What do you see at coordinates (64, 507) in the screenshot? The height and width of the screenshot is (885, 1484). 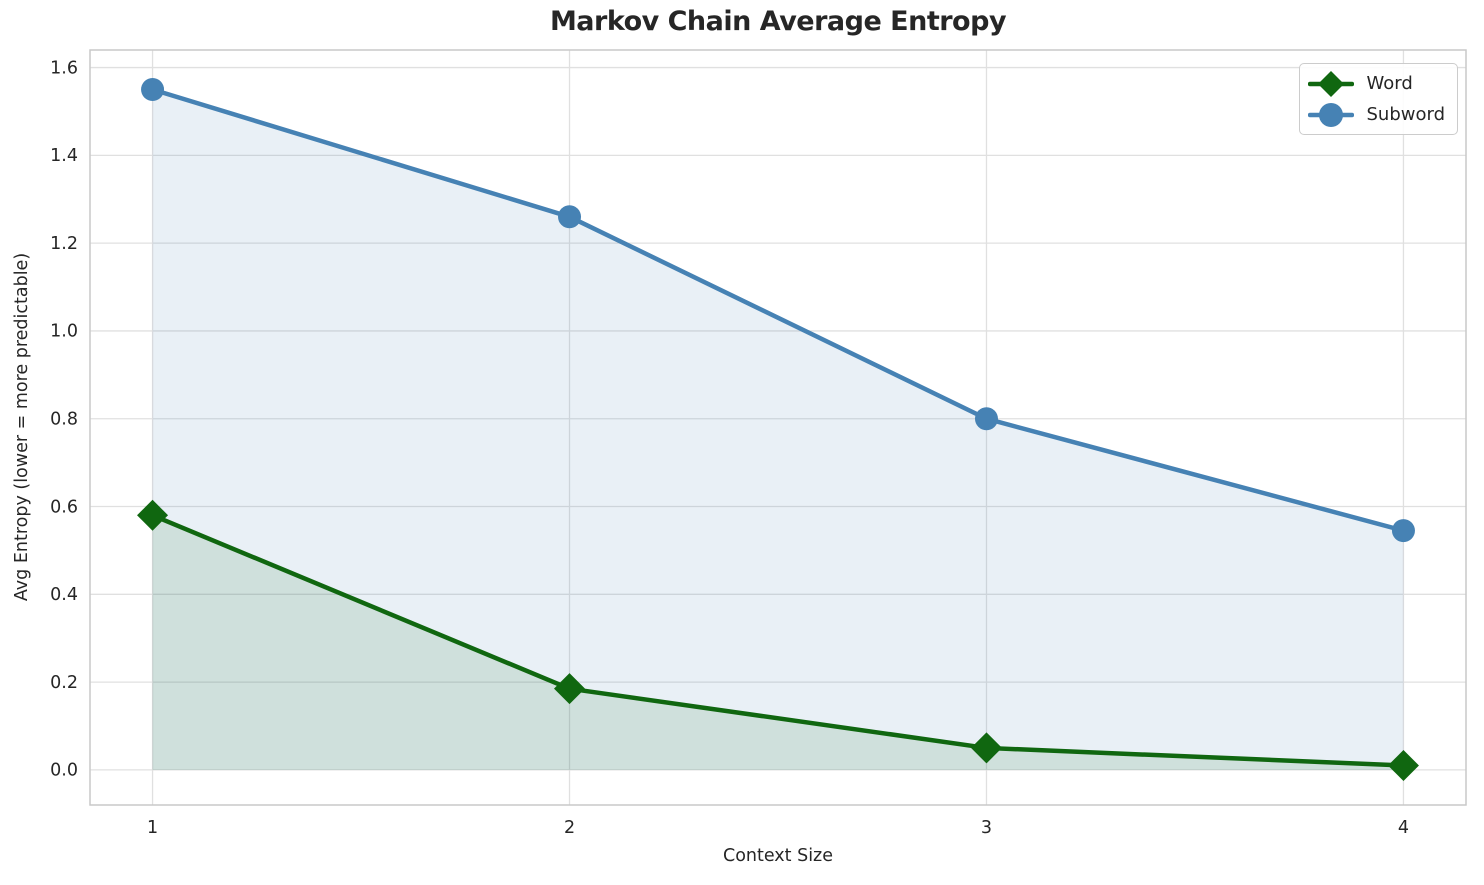 I see `y-tick-label: 0.6` at bounding box center [64, 507].